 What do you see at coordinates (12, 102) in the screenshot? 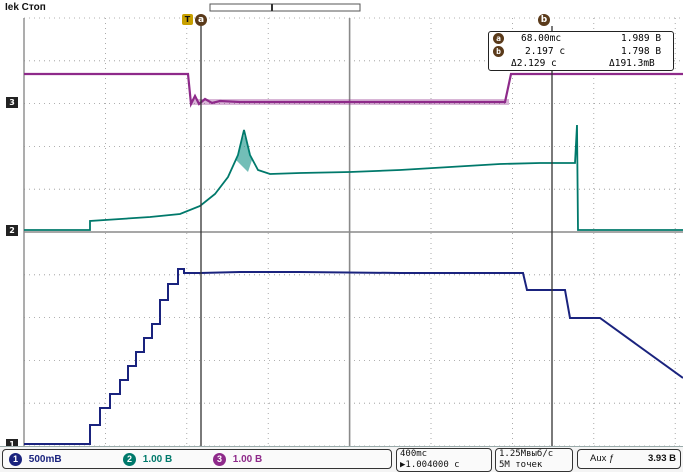
I see `ch3-ground-marker: 3` at bounding box center [12, 102].